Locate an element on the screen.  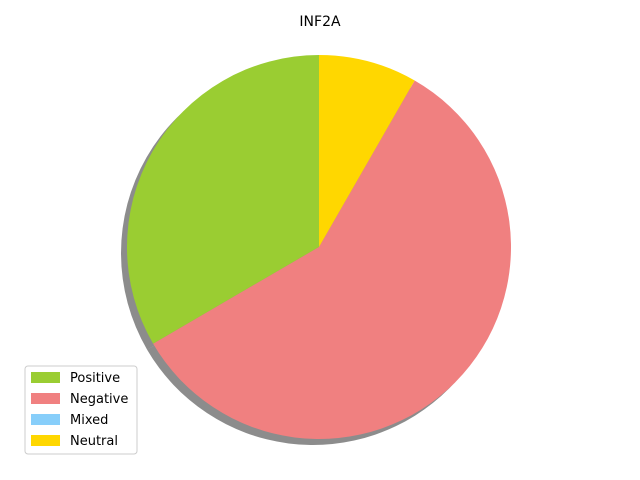
legend-label-neutral: Neutral is located at coordinates (94, 441).